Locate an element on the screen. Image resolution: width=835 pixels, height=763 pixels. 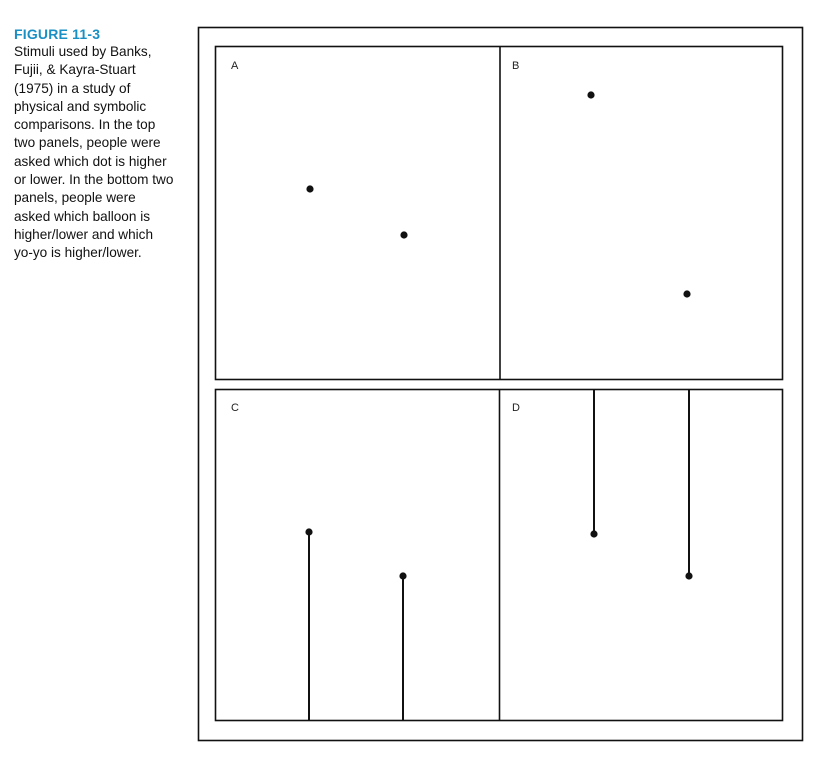
panel-d-letter: D is located at coordinates (516, 408).